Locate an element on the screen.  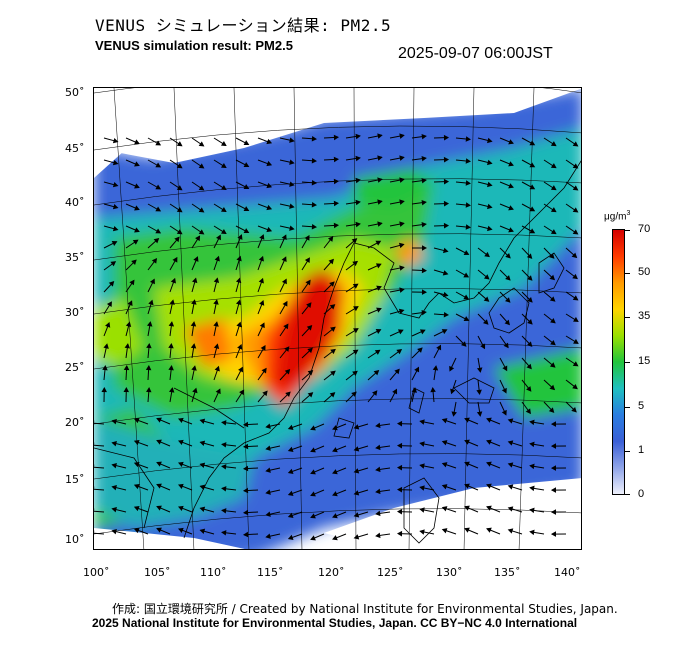
lon-label-115: 115˚ is located at coordinates (270, 572).